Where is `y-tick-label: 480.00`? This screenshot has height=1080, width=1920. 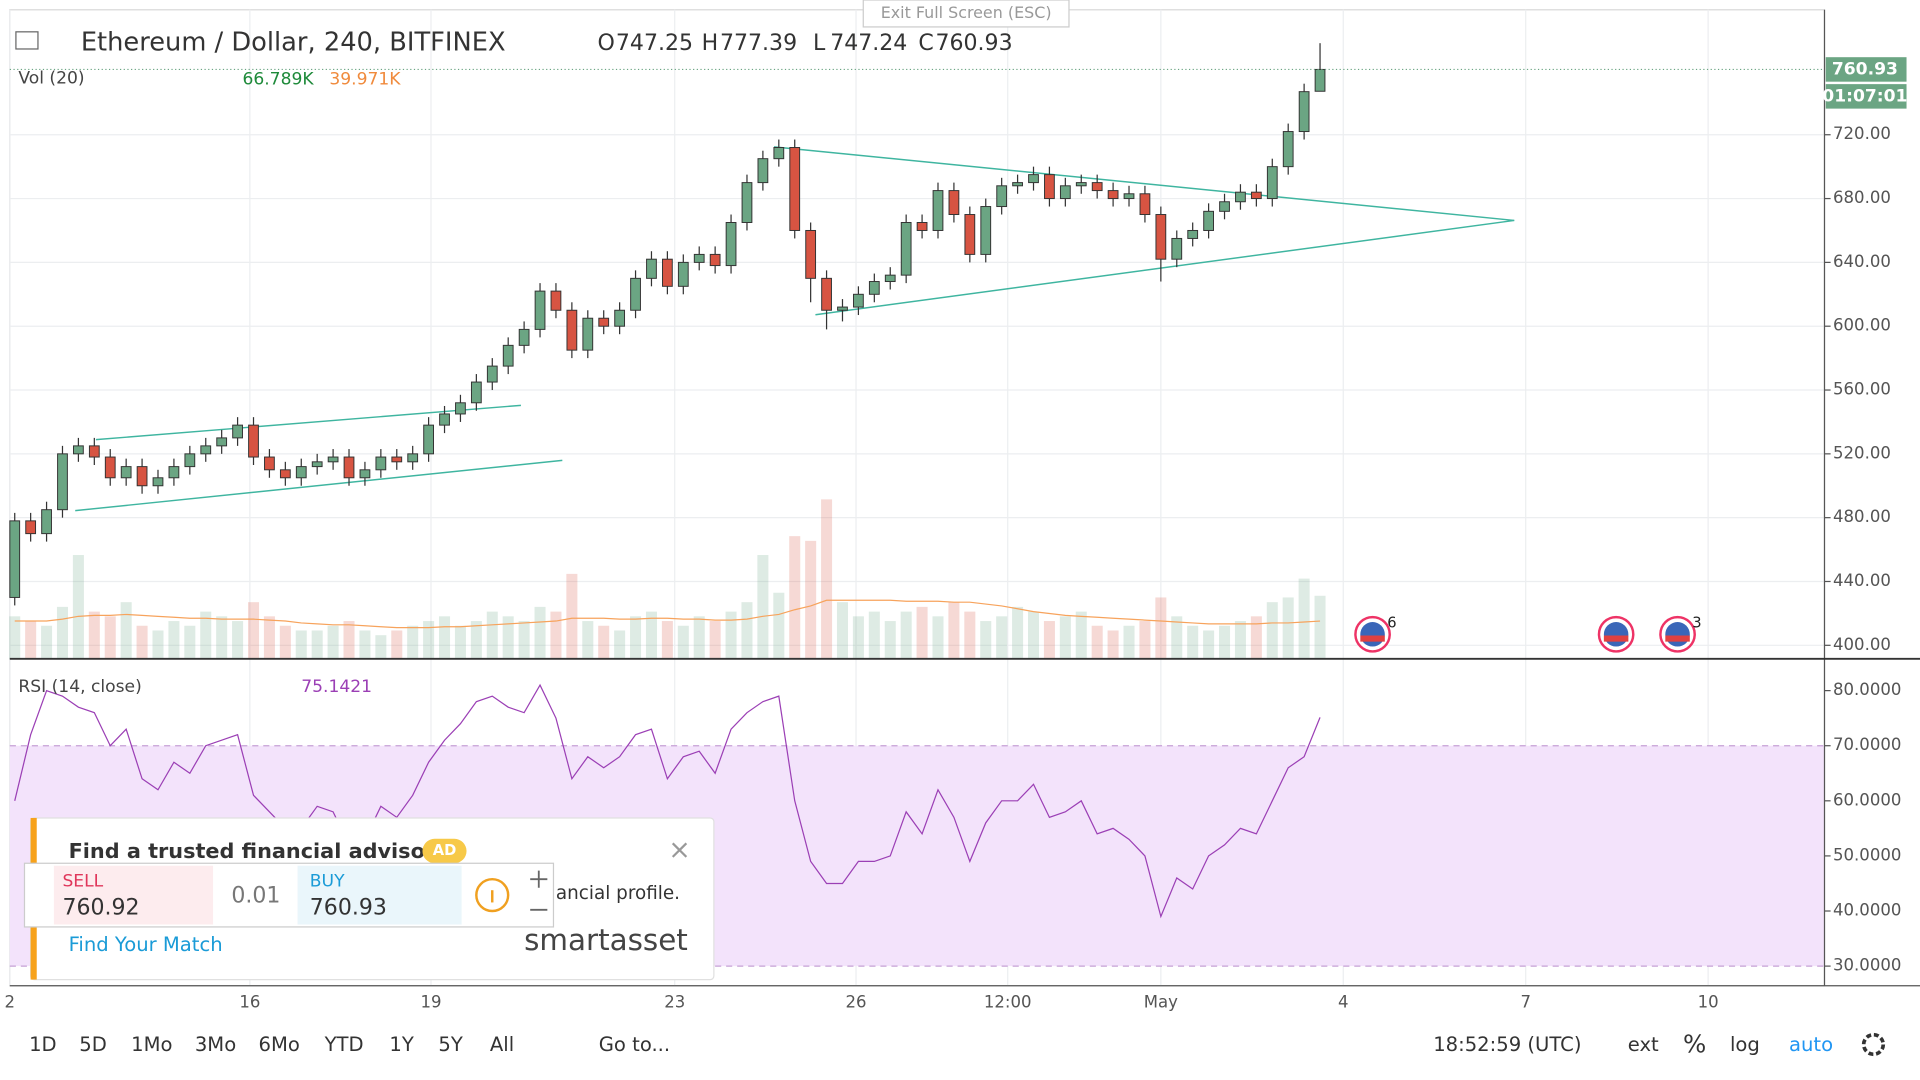
y-tick-label: 480.00 is located at coordinates (1862, 516).